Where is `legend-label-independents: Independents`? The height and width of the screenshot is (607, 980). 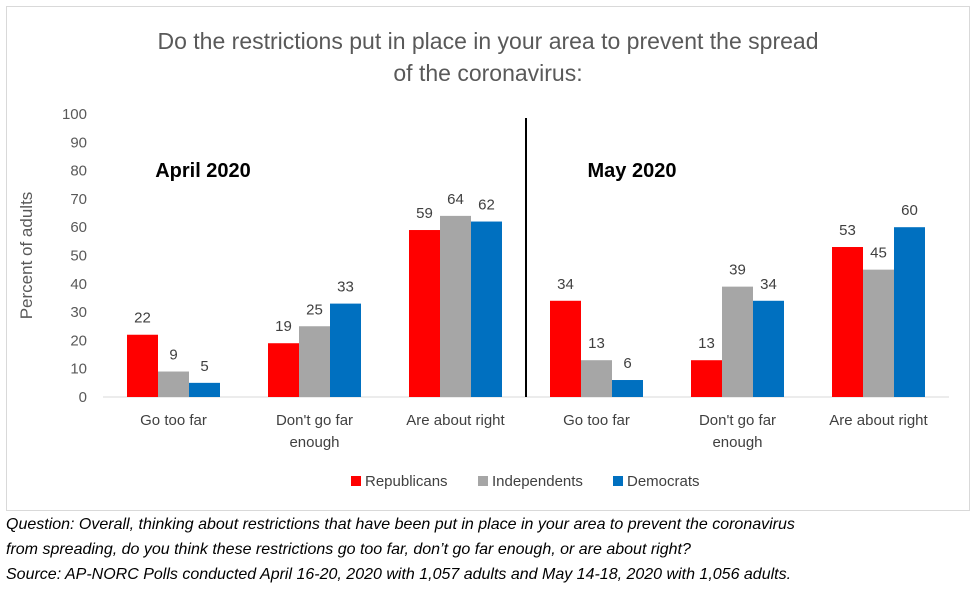 legend-label-independents: Independents is located at coordinates (537, 481).